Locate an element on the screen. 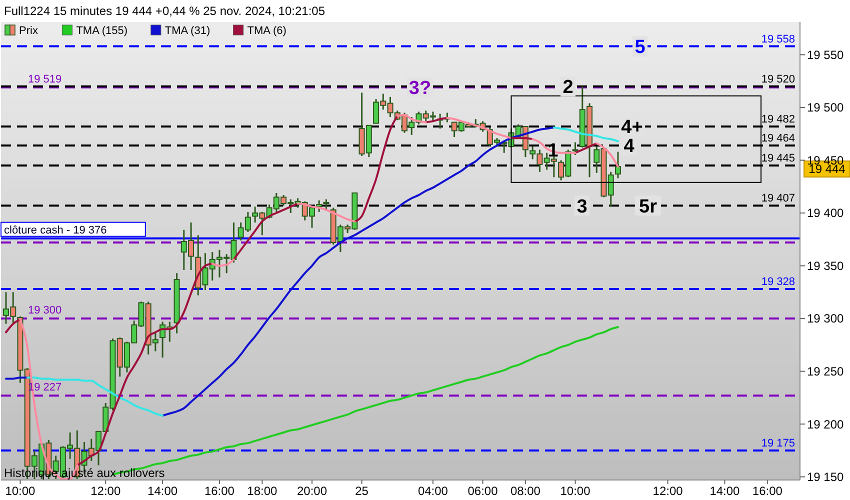  annotation: 5r is located at coordinates (648, 207).